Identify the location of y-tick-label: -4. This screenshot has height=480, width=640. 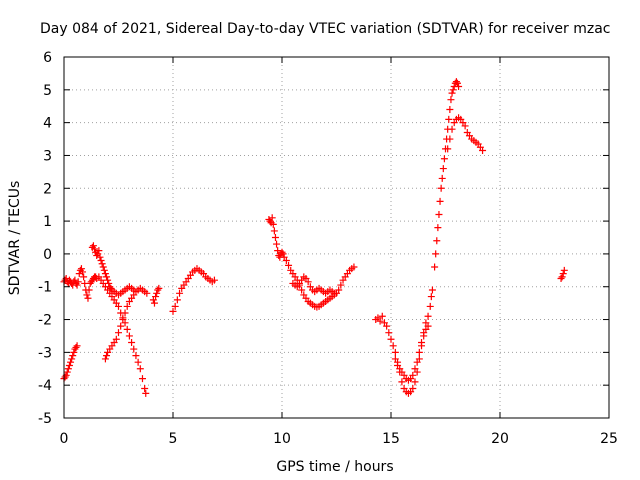
(45, 386).